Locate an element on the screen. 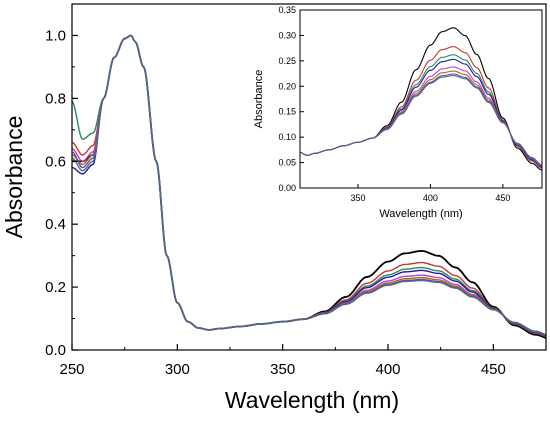  main-y-tick-label: 0.4 is located at coordinates (55, 224).